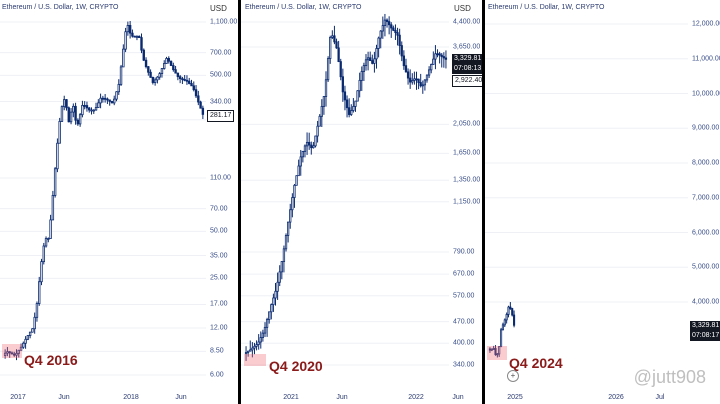 Image resolution: width=720 pixels, height=404 pixels. I want to click on period-annotation: Q4 2024, so click(536, 363).